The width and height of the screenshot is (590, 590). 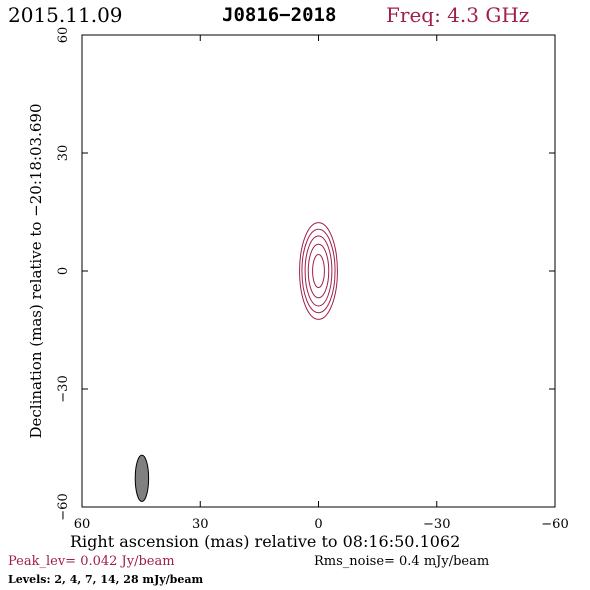 I want to click on source-name: J0816−2018, so click(x=279, y=15).